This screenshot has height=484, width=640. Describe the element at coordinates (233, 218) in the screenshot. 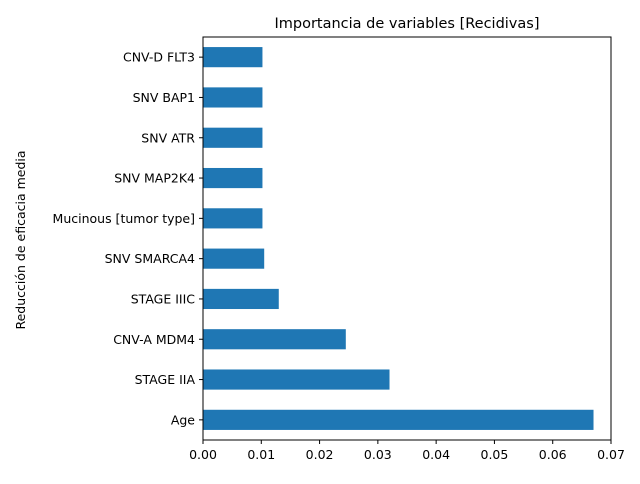

I see `bar-mucinous-tumor-type` at that location.